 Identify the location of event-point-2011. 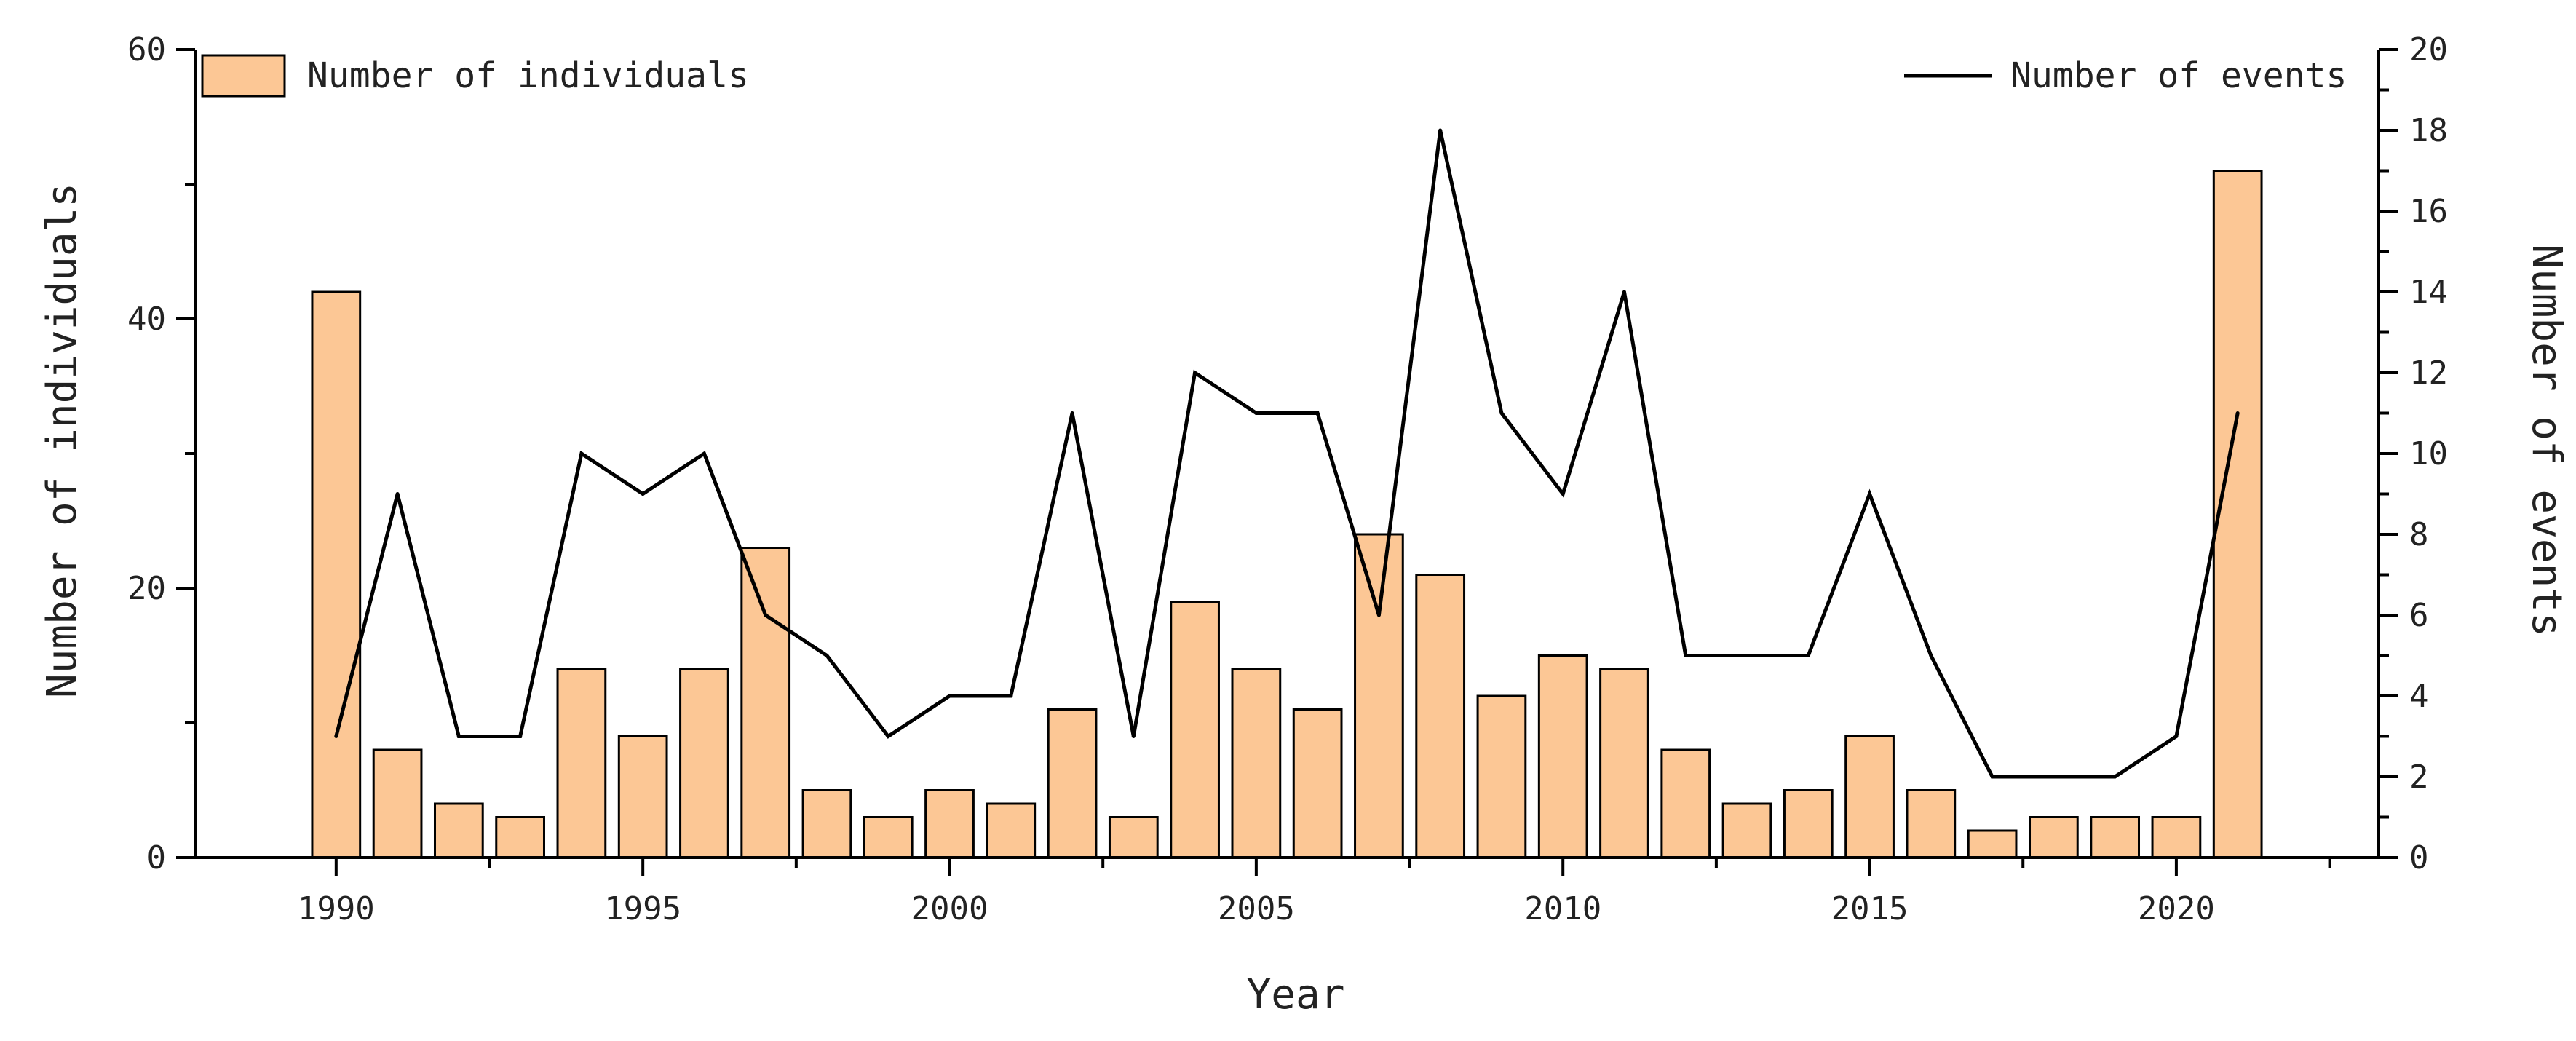
(1624, 292).